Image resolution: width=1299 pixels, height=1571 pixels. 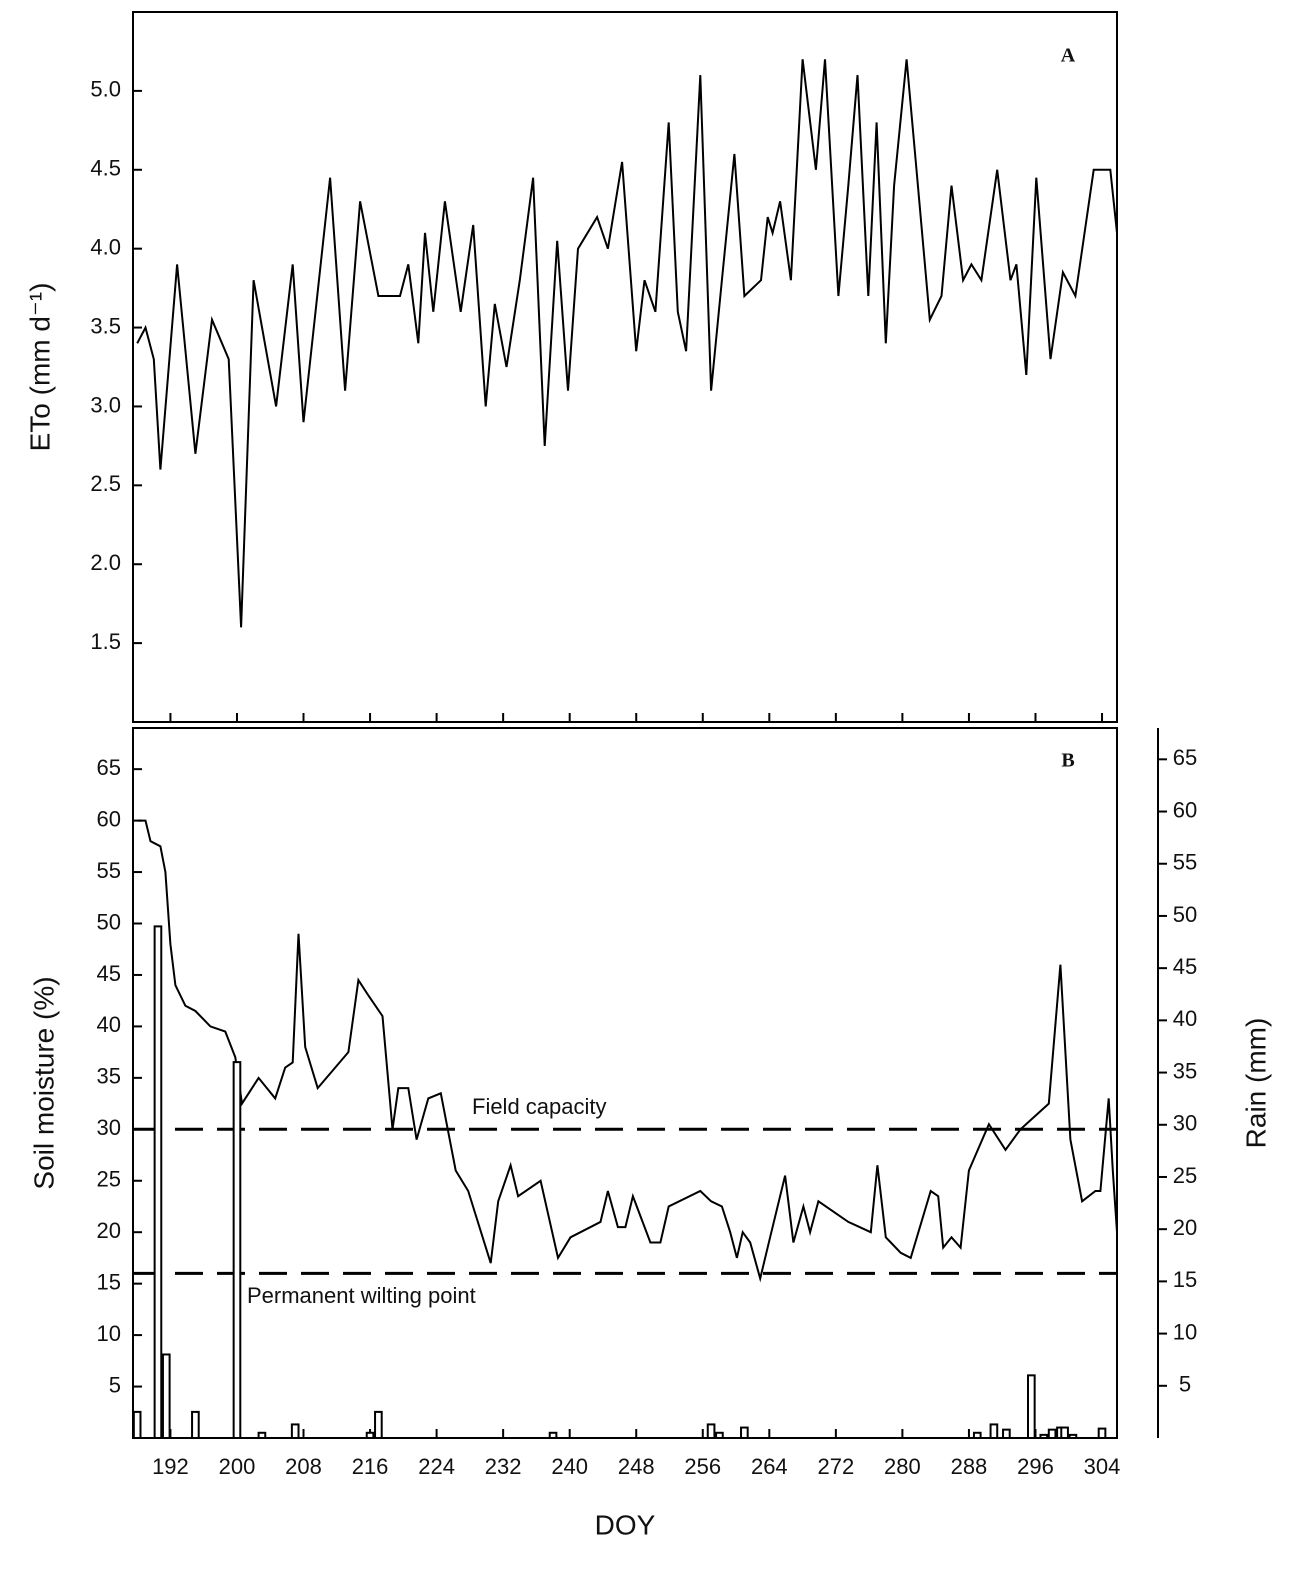 What do you see at coordinates (835, 1466) in the screenshot?
I see `x-tick-label: 272` at bounding box center [835, 1466].